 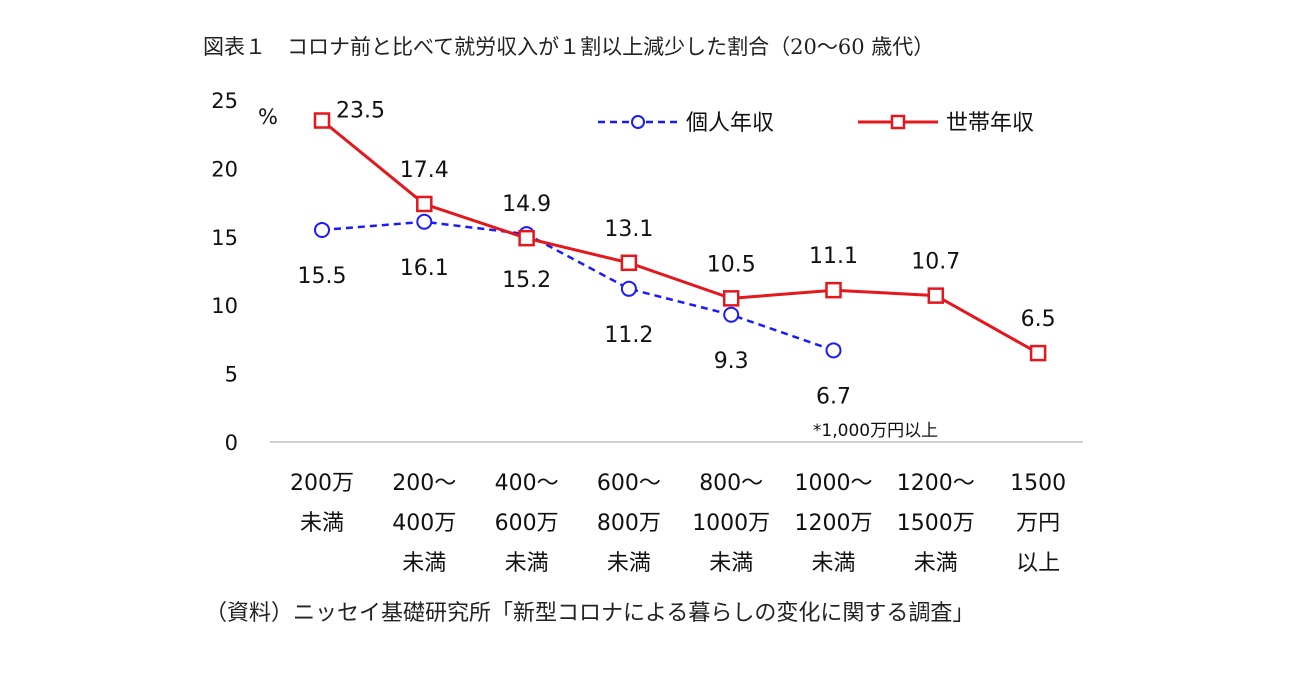 What do you see at coordinates (935, 262) in the screenshot?
I see `data-label: 10.7` at bounding box center [935, 262].